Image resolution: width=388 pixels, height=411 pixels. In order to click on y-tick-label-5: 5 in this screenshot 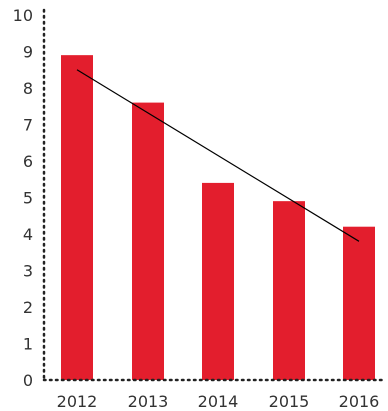, I will do `click(28, 198)`.